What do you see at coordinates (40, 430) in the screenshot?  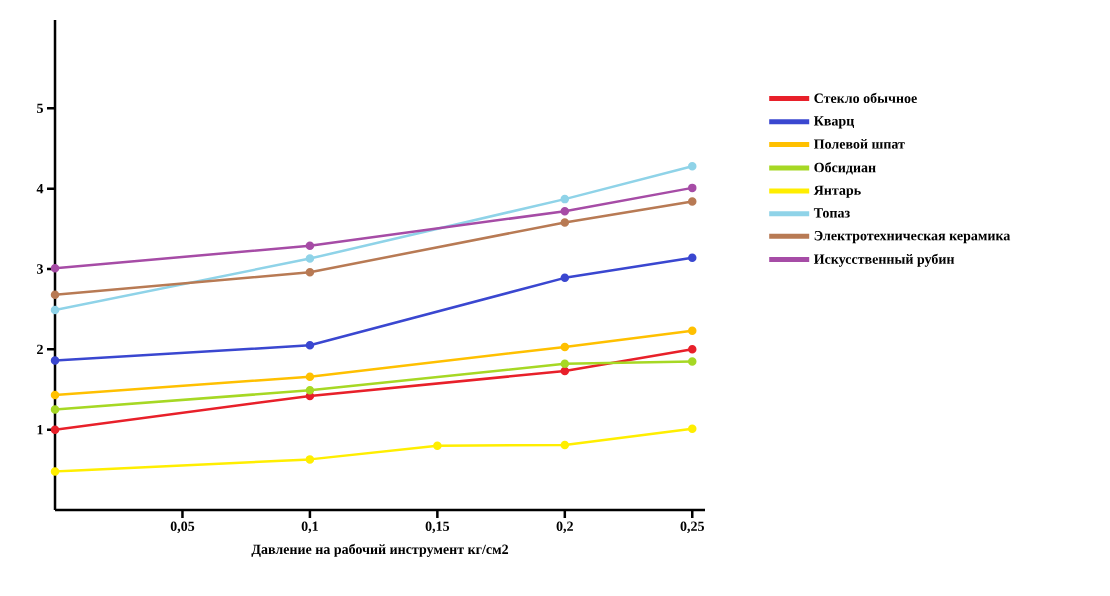 I see `y-tick-label: 1` at bounding box center [40, 430].